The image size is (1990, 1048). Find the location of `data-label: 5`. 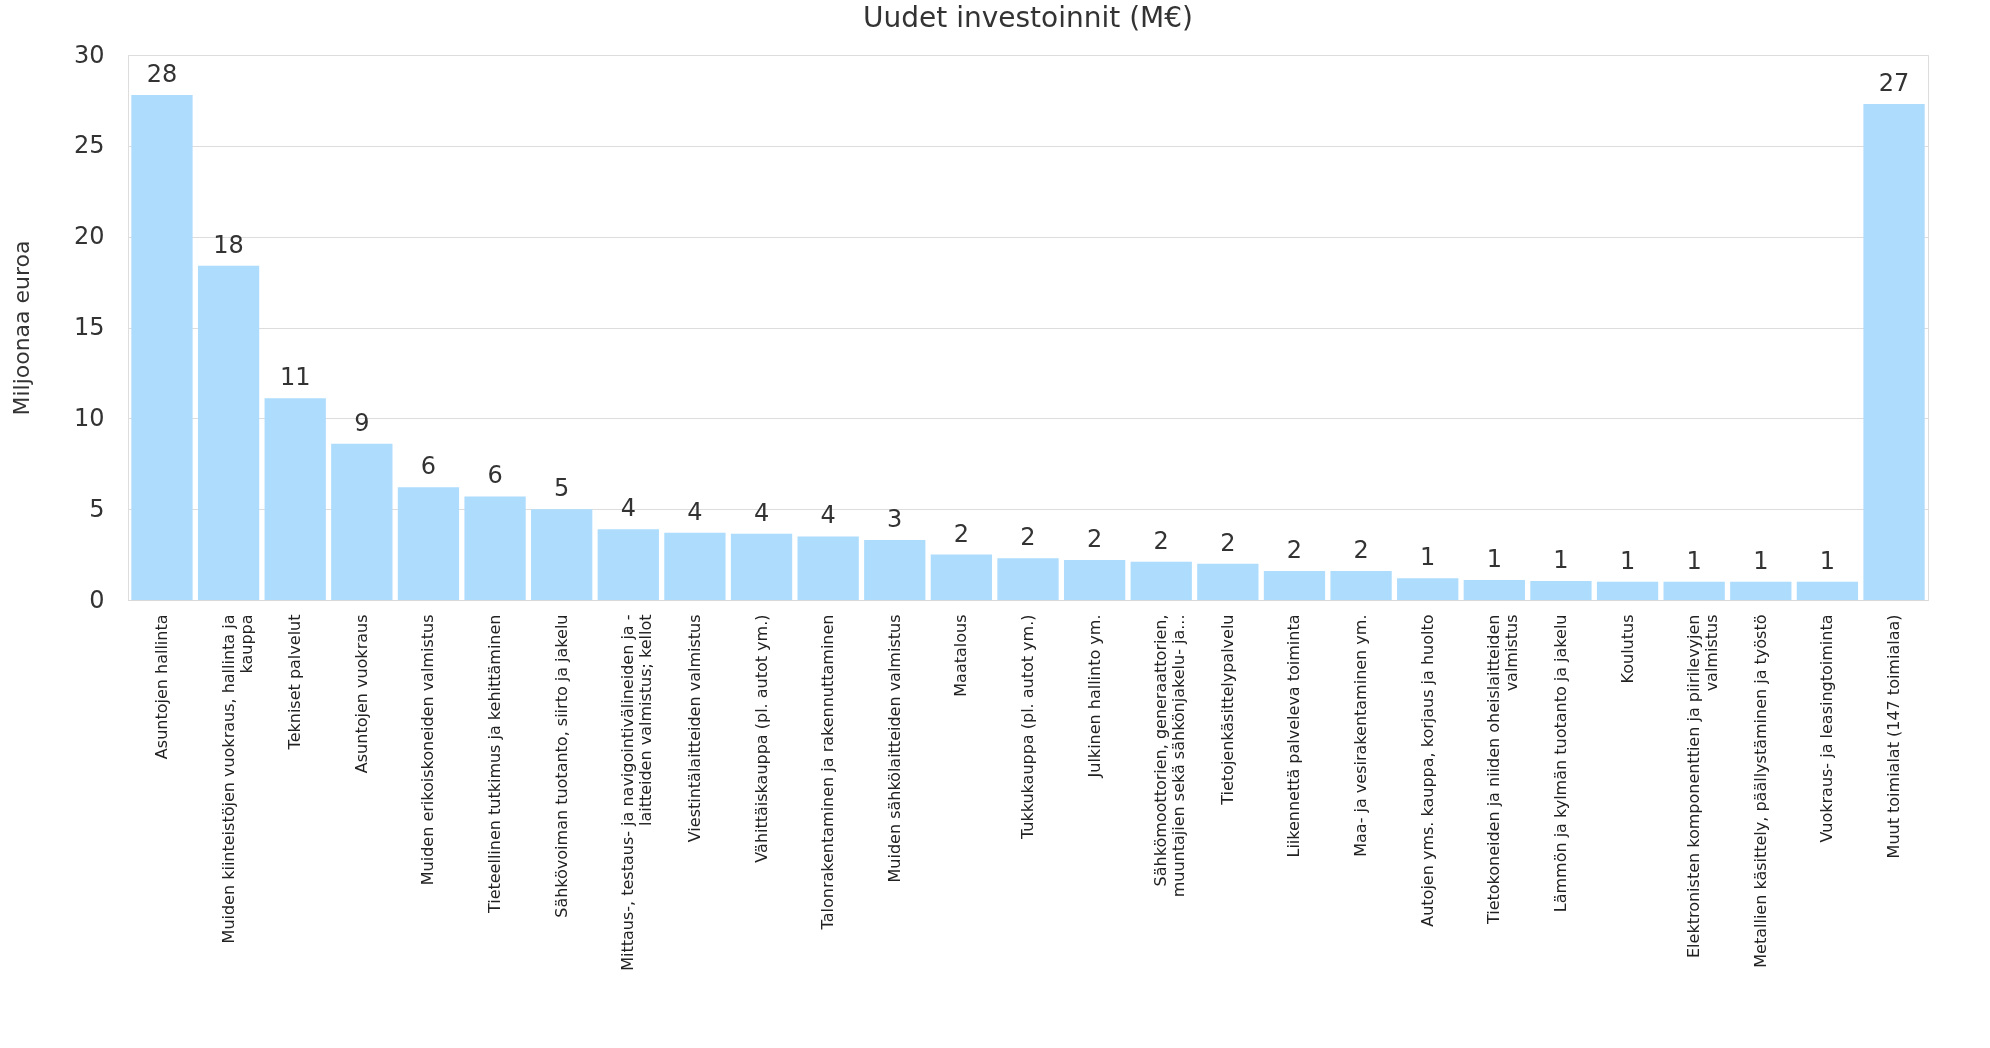

data-label: 5 is located at coordinates (562, 488).